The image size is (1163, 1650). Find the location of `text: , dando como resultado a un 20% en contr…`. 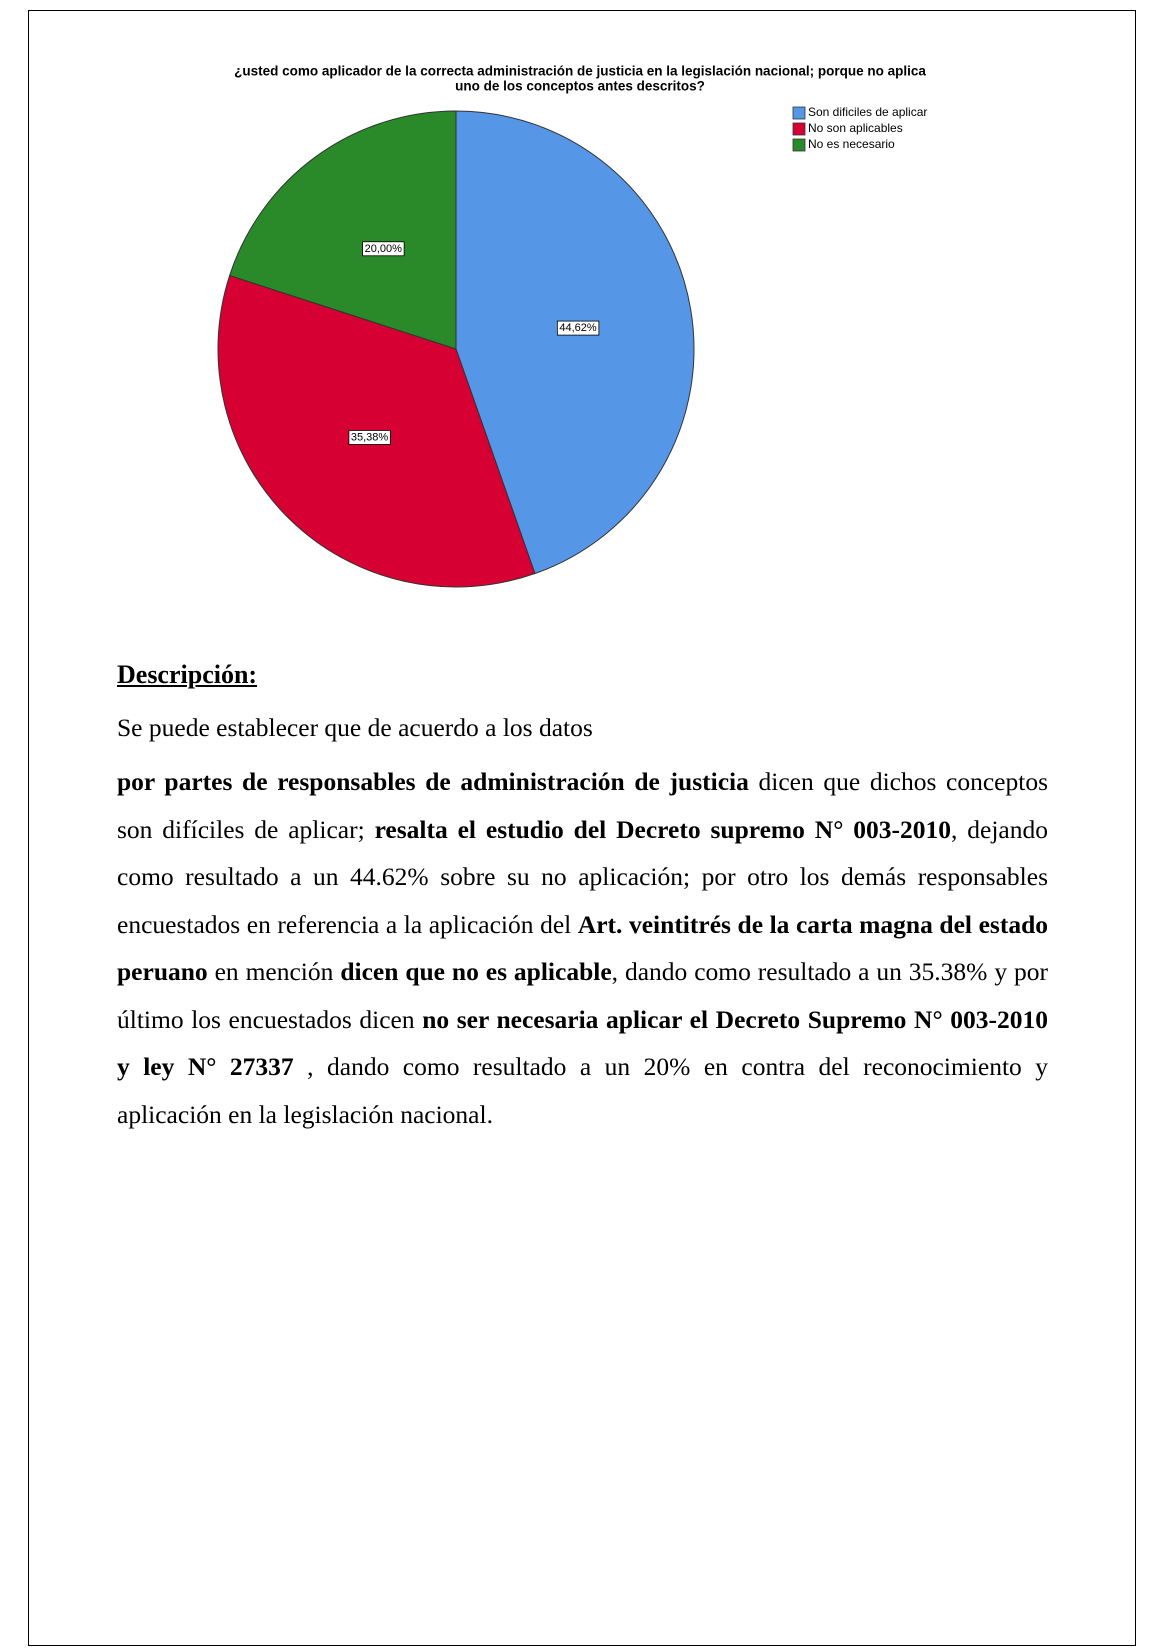

text: , dando como resultado a un 20% en contr… is located at coordinates (583, 1090).